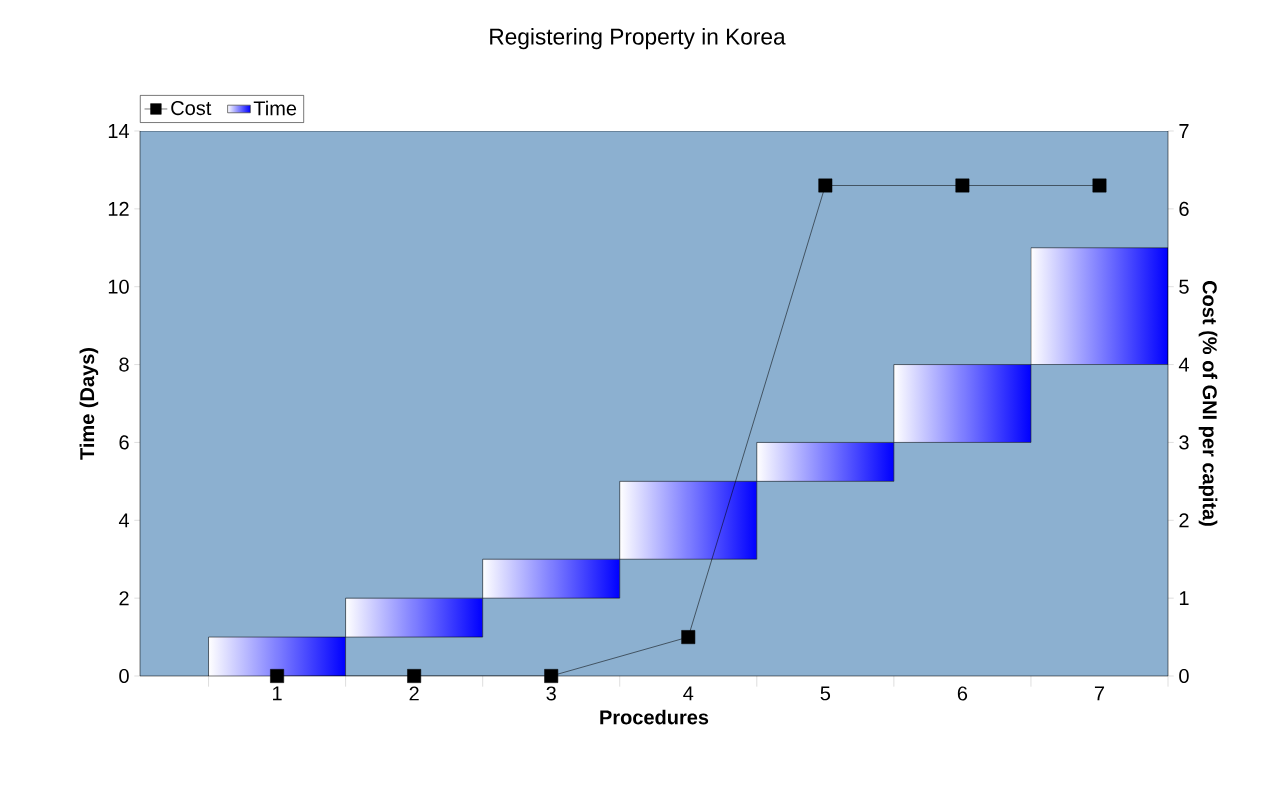 Image resolution: width=1274 pixels, height=794 pixels. What do you see at coordinates (1184, 131) in the screenshot?
I see `y2-tick-label: 7` at bounding box center [1184, 131].